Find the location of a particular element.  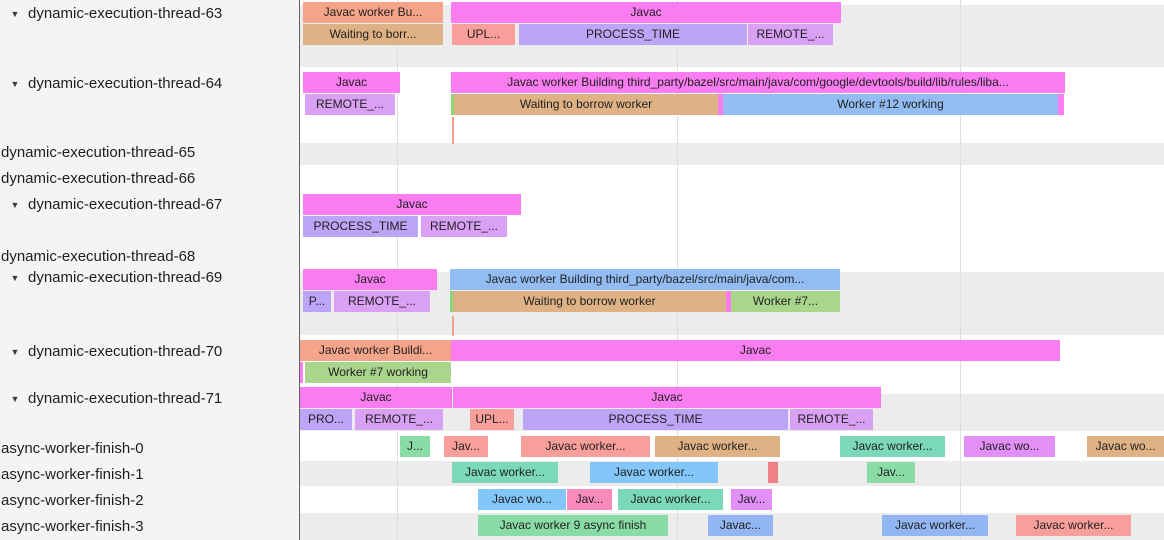

thread-name-label: dynamic-execution-thread-65 is located at coordinates (98, 152).